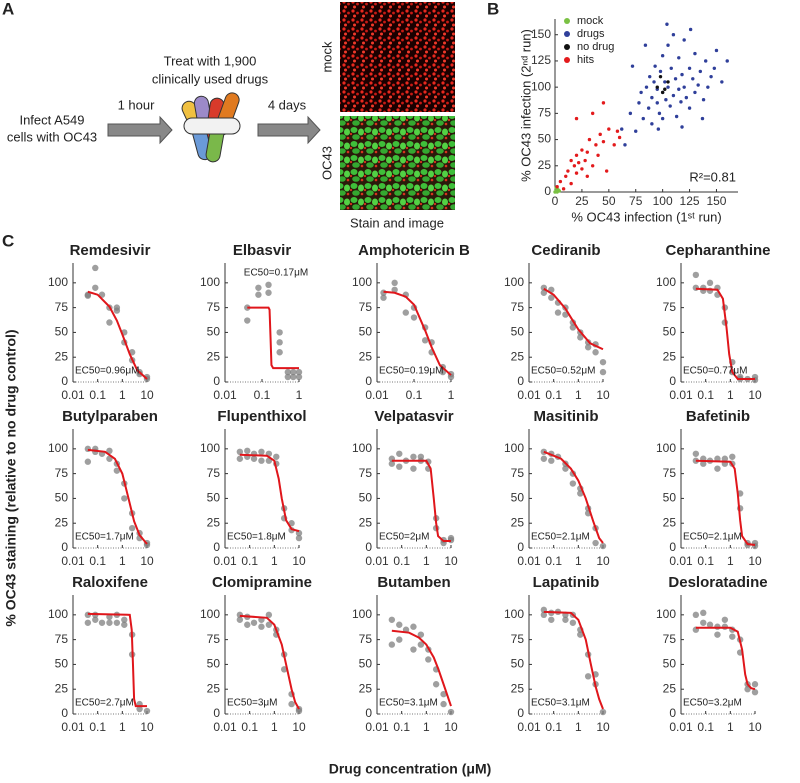 This screenshot has height=783, width=800. What do you see at coordinates (567, 21) in the screenshot?
I see `legend-marker` at bounding box center [567, 21].